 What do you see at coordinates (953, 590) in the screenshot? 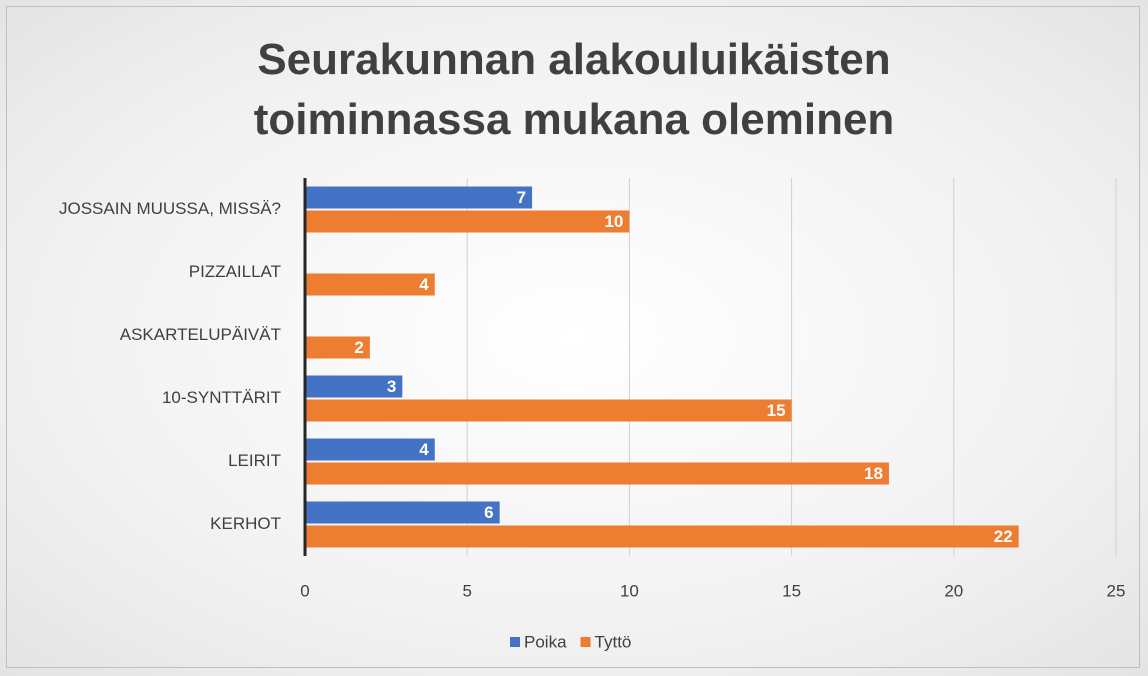
I see `x-tick-label: 20` at bounding box center [953, 590].